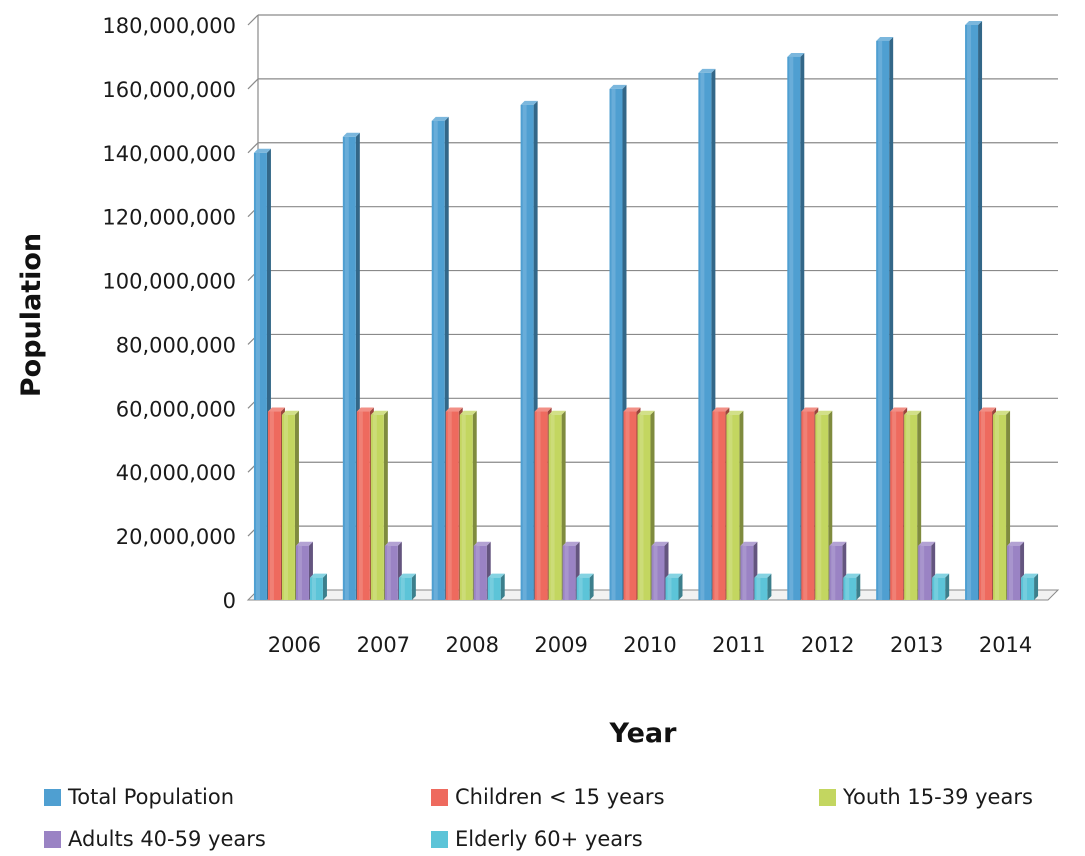  What do you see at coordinates (674, 586) in the screenshot?
I see `bar-elderly-60-years-2010` at bounding box center [674, 586].